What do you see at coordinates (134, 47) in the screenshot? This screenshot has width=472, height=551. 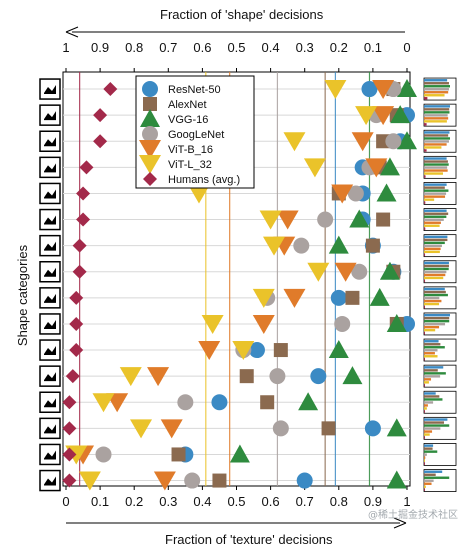 I see `x-tick-label-top: 0.8` at bounding box center [134, 47].